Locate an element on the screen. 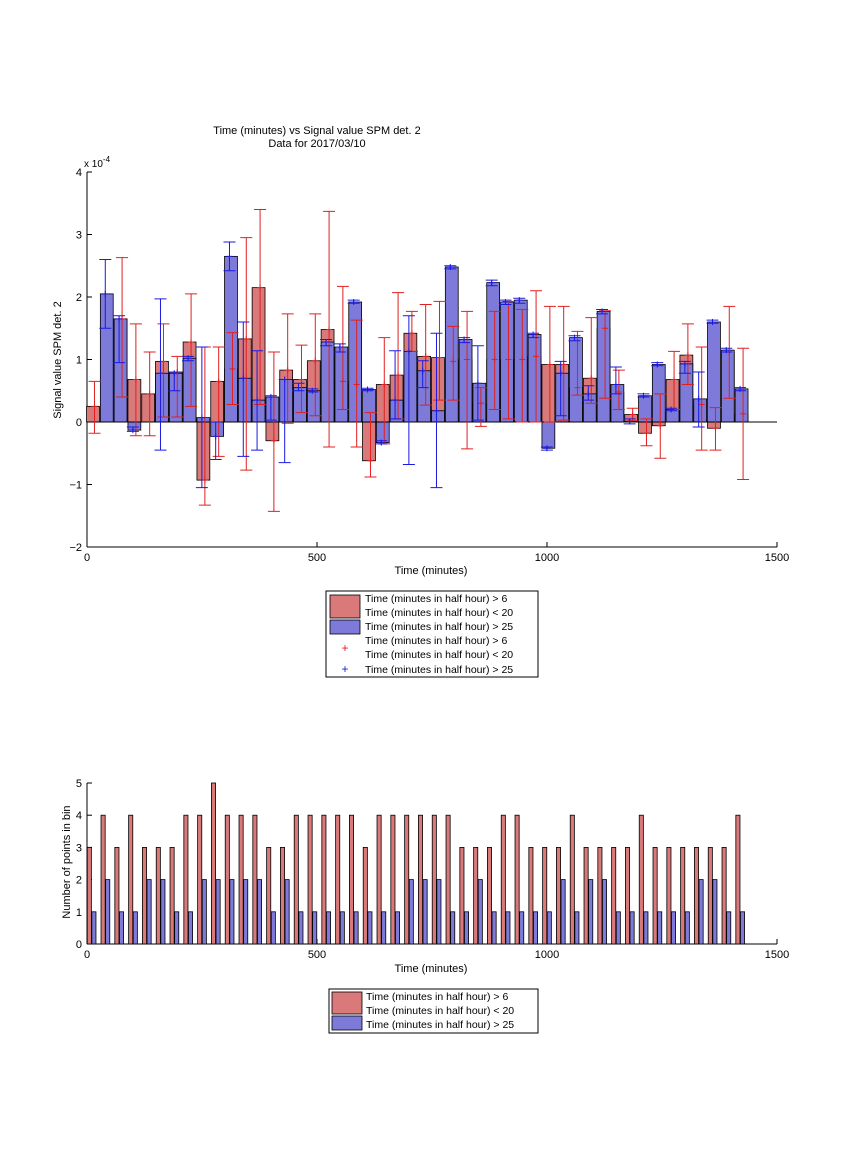 The height and width of the screenshot is (1152, 864). y-tick-label: 4 is located at coordinates (79, 173).